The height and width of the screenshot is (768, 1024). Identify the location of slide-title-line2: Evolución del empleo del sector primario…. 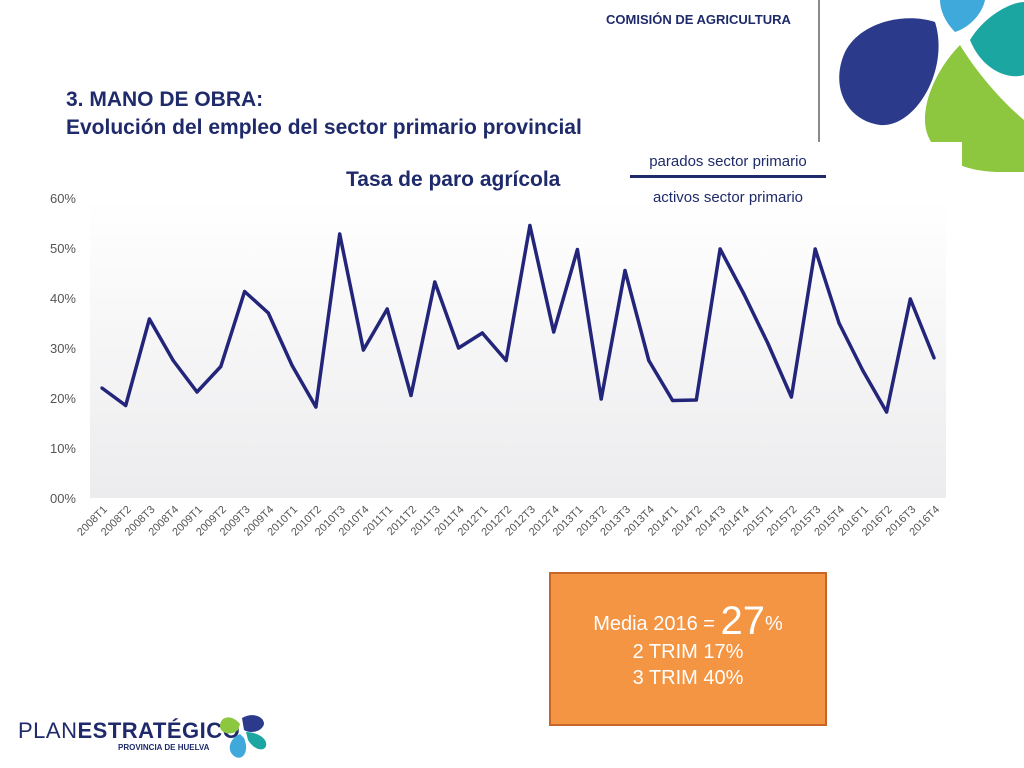
(324, 128).